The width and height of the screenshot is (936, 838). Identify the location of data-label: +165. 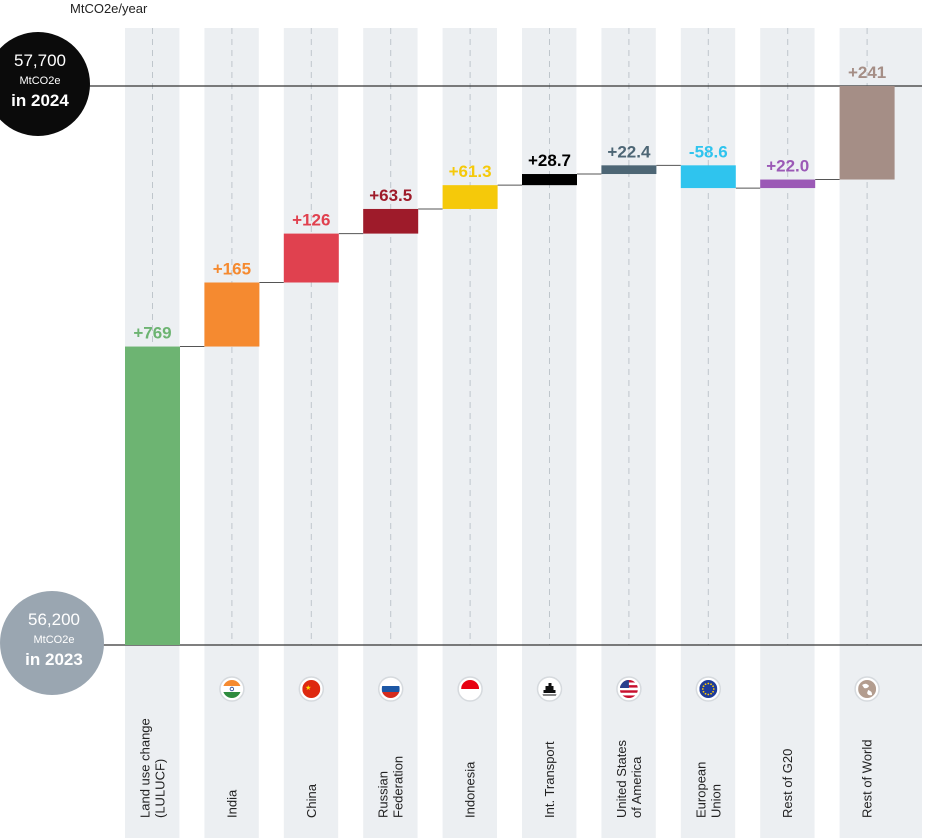
(232, 269).